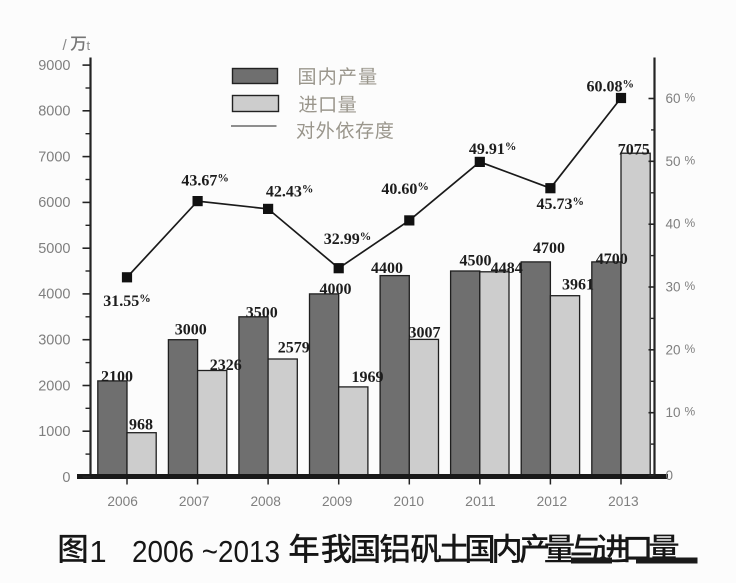 The image size is (736, 583). What do you see at coordinates (265, 501) in the screenshot?
I see `svg-text: 2008` at bounding box center [265, 501].